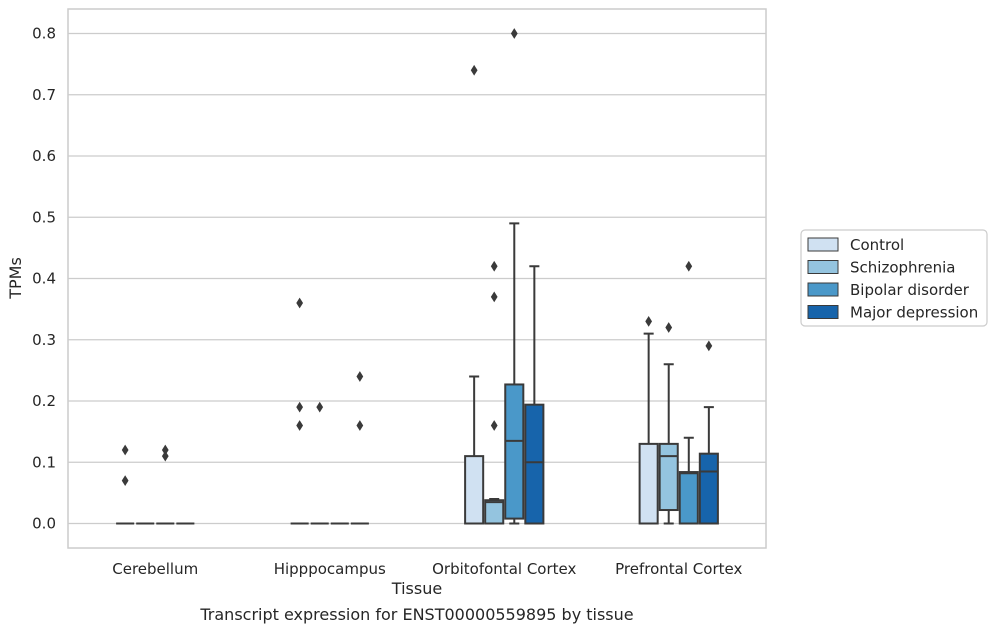  I want to click on y-tick-label: 0.8, so click(44, 34).